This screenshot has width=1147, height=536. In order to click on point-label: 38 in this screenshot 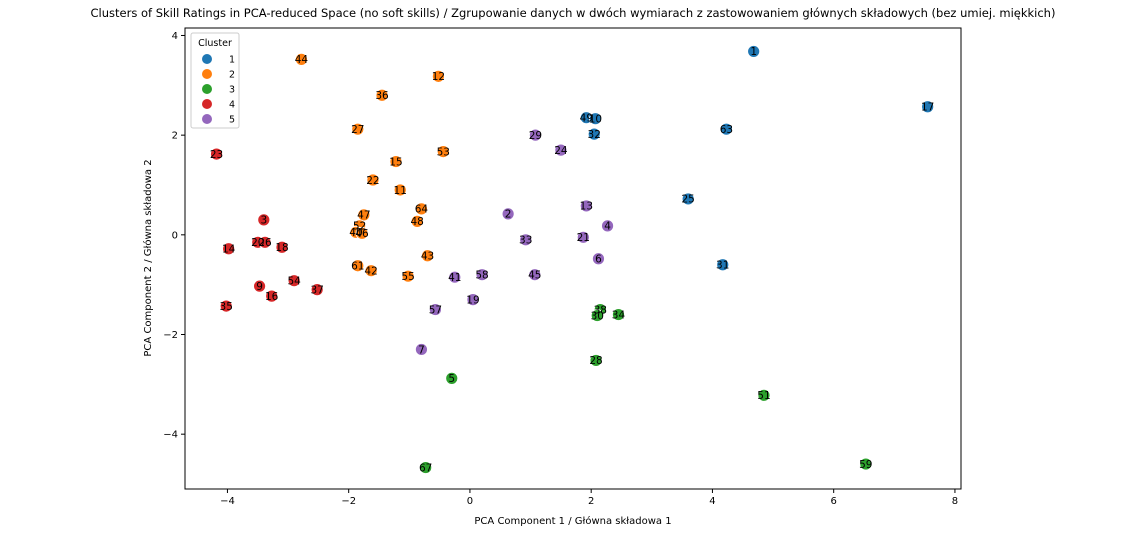, I will do `click(600, 310)`.